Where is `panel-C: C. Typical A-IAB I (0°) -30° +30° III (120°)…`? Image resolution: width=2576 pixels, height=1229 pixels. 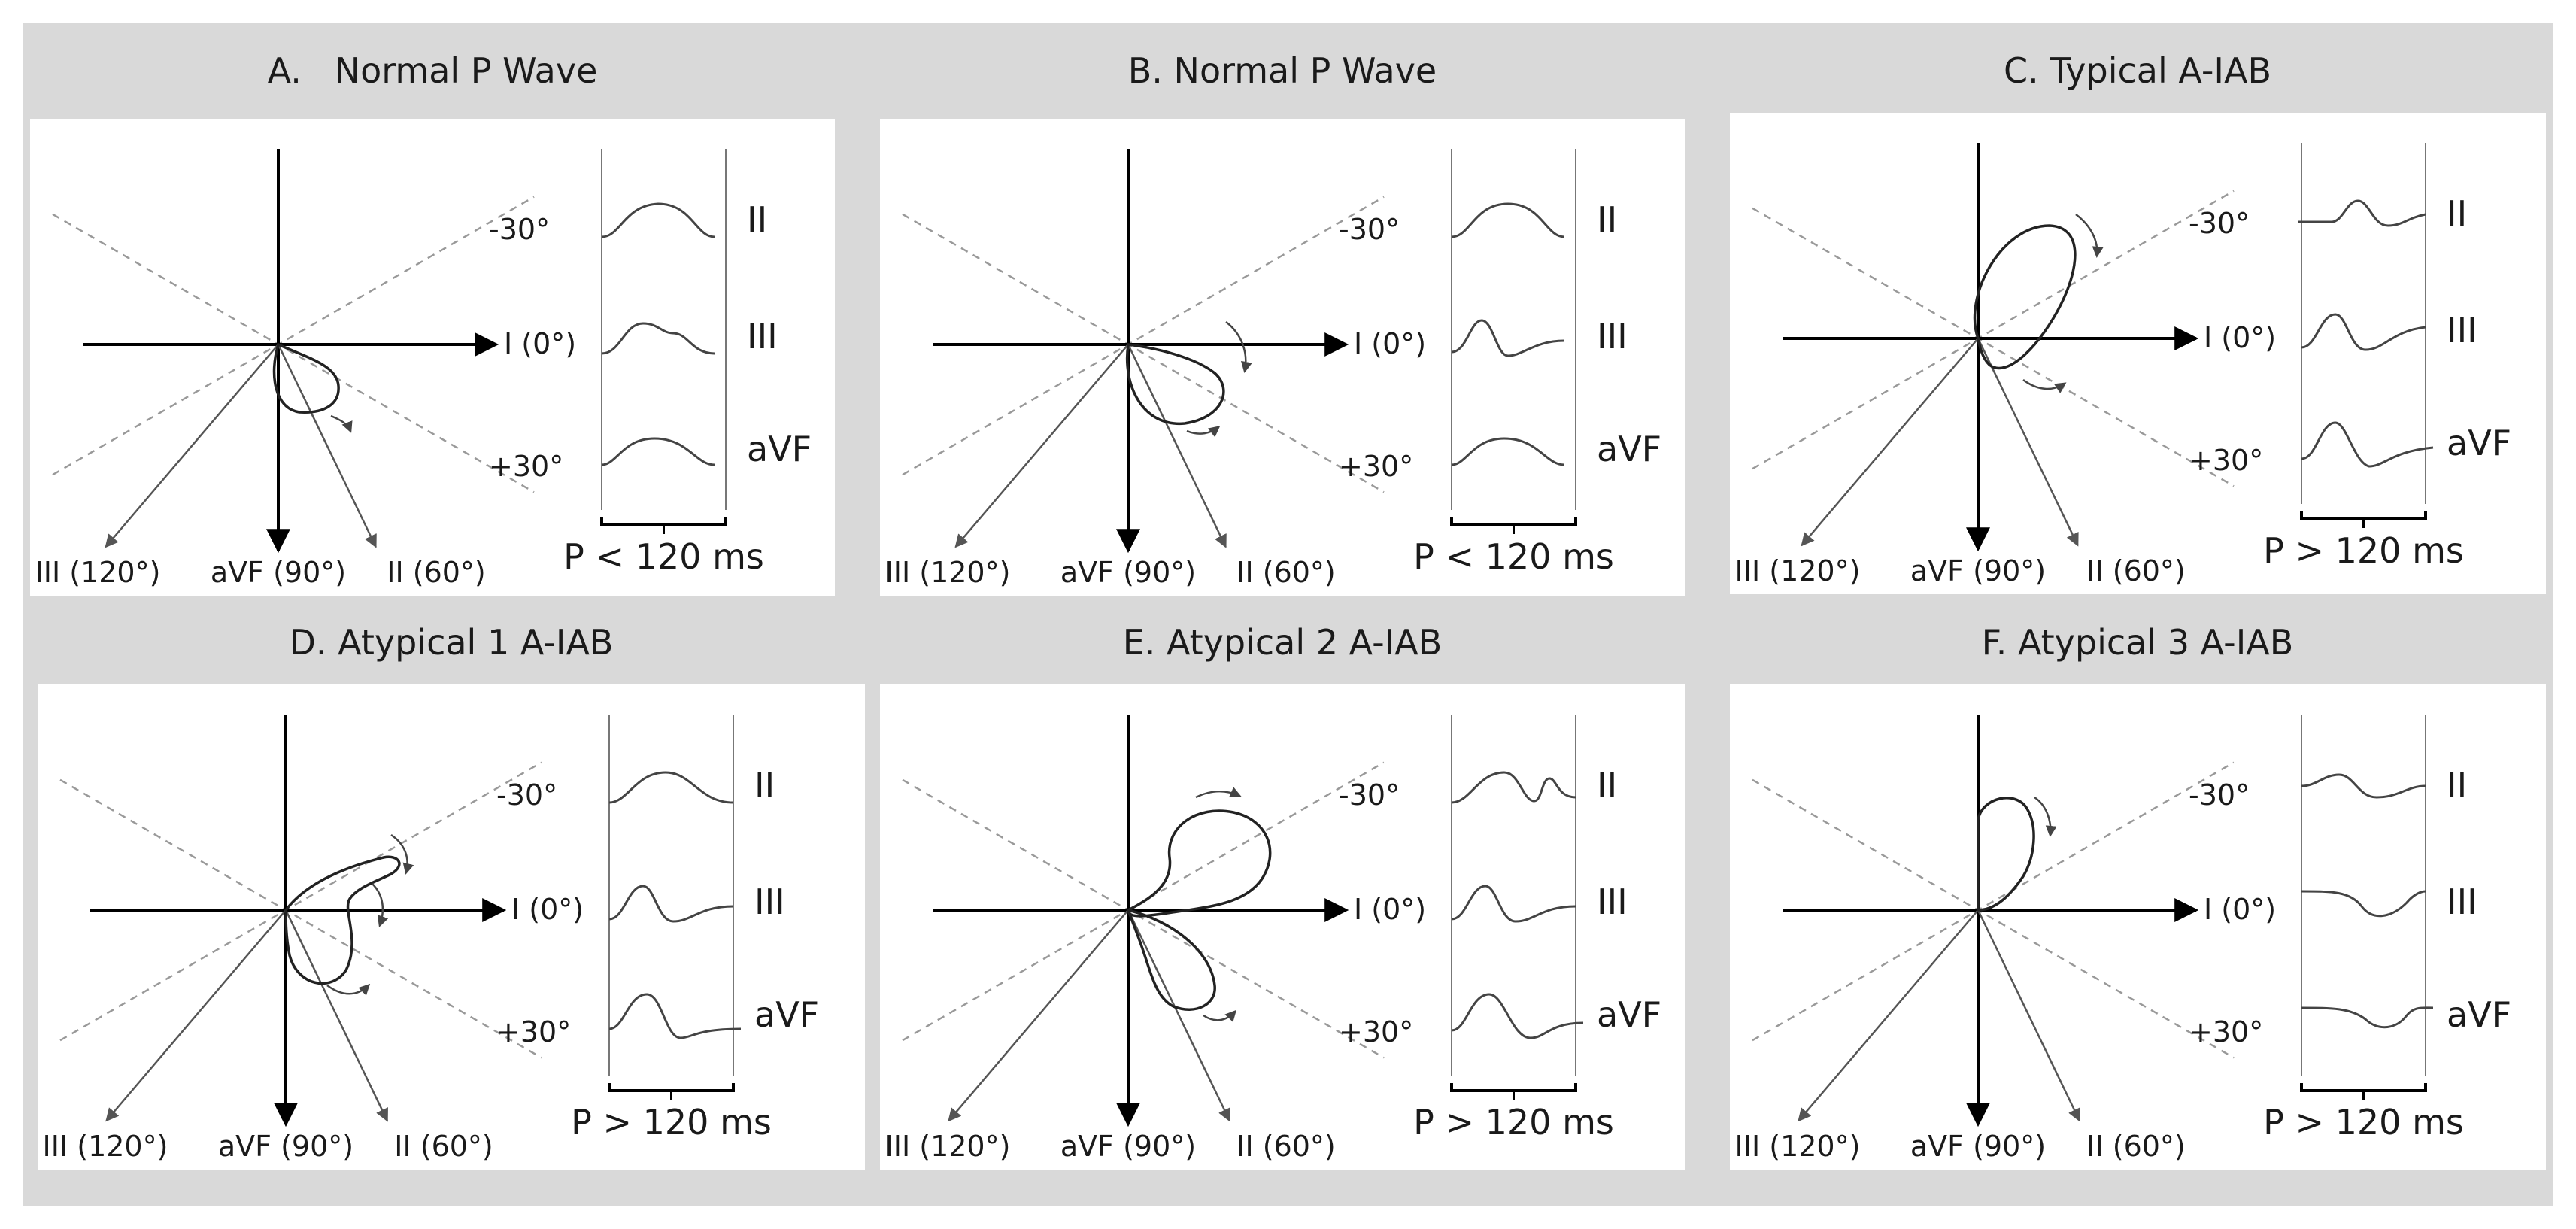
panel-C: C. Typical A-IAB I (0°) -30° +30° III (120°)… is located at coordinates (2138, 322).